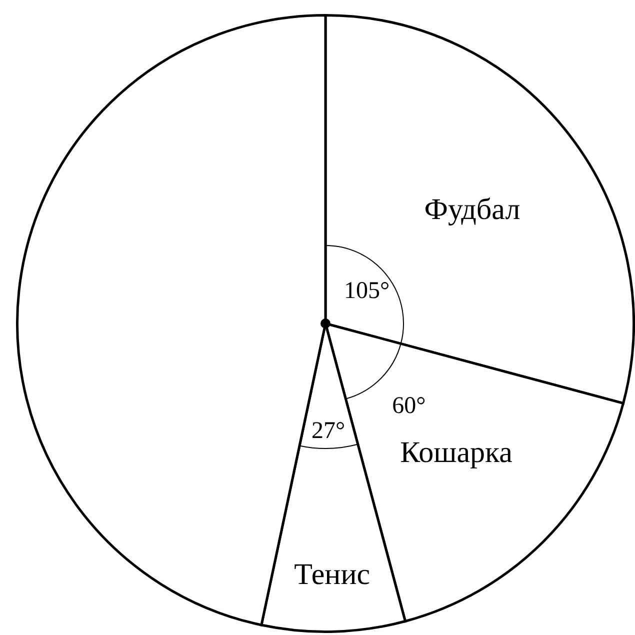 The width and height of the screenshot is (635, 635). Describe the element at coordinates (456, 453) in the screenshot. I see `slice-label: Кошарка` at that location.